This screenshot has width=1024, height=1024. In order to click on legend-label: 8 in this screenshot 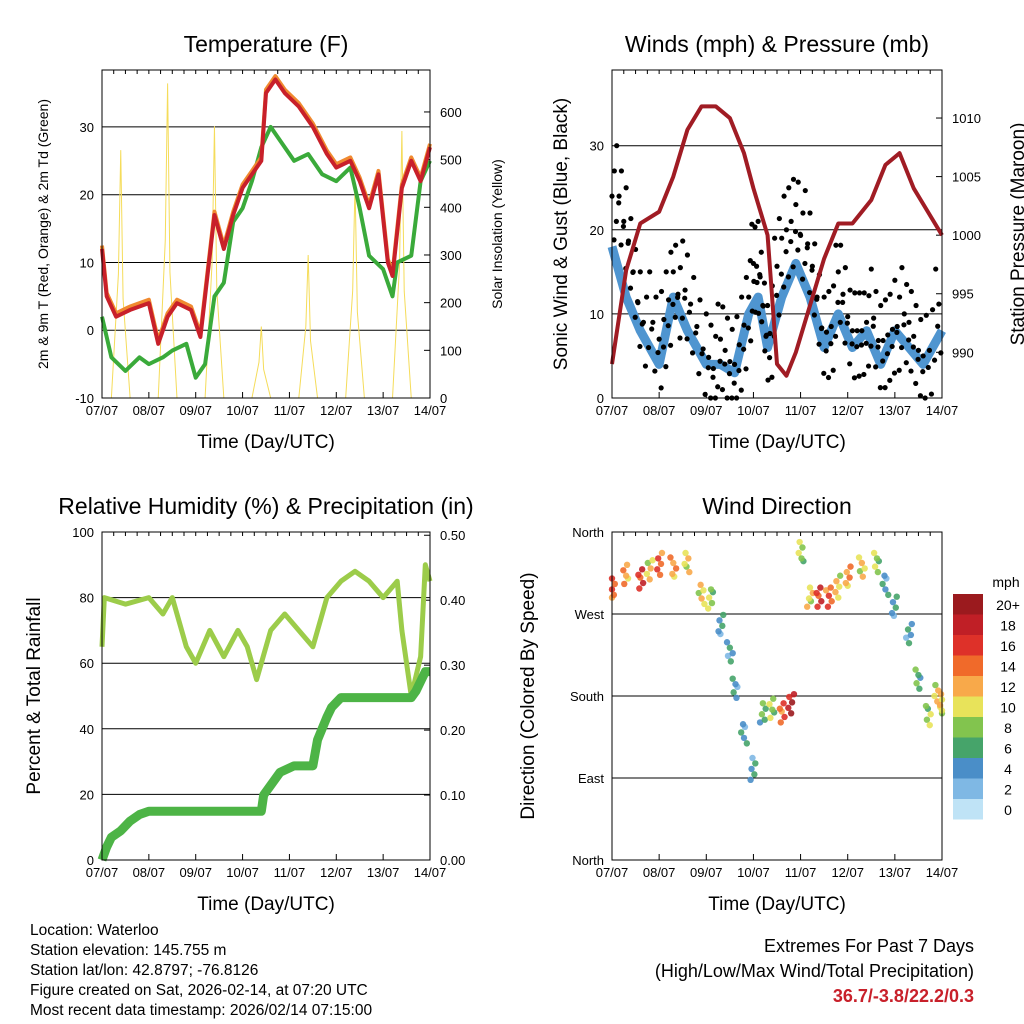, I will do `click(1008, 728)`.